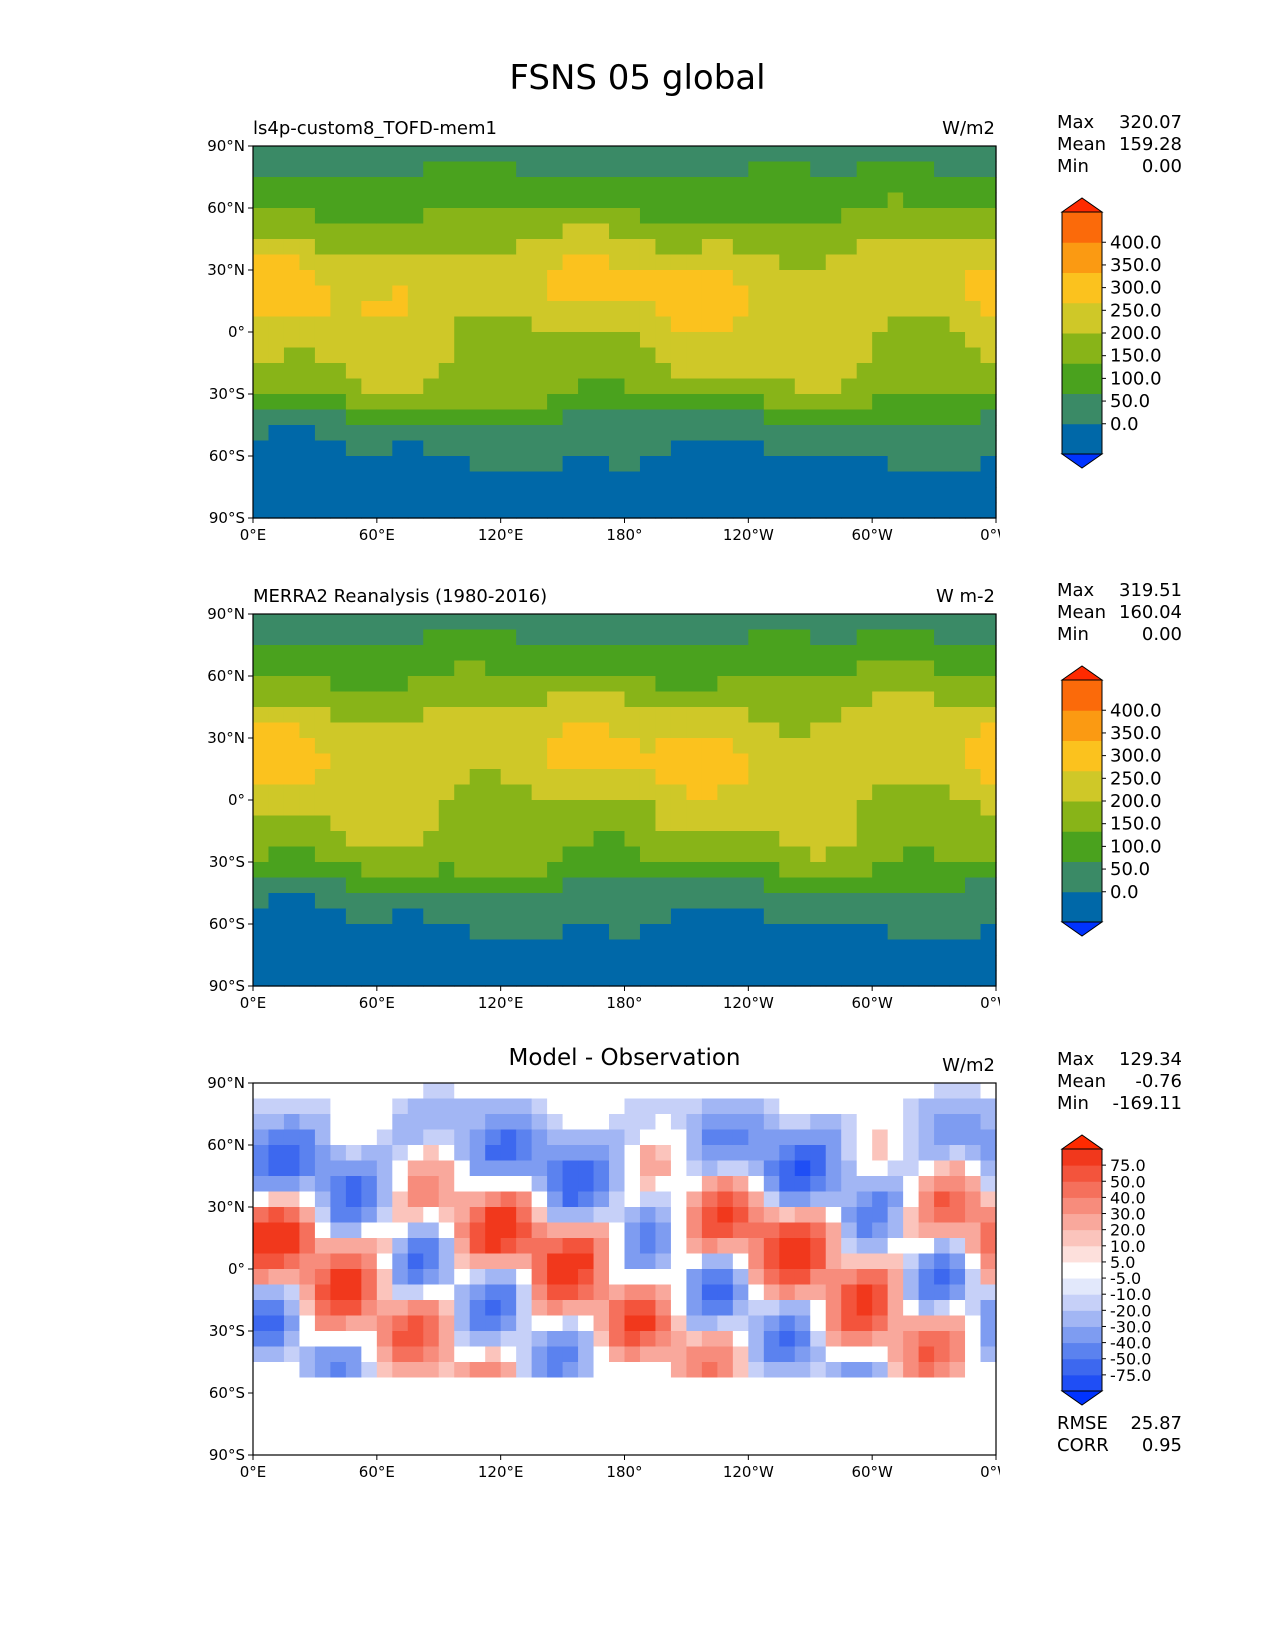  What do you see at coordinates (253, 1003) in the screenshot?
I see `lon-tick-label: 0°E` at bounding box center [253, 1003].